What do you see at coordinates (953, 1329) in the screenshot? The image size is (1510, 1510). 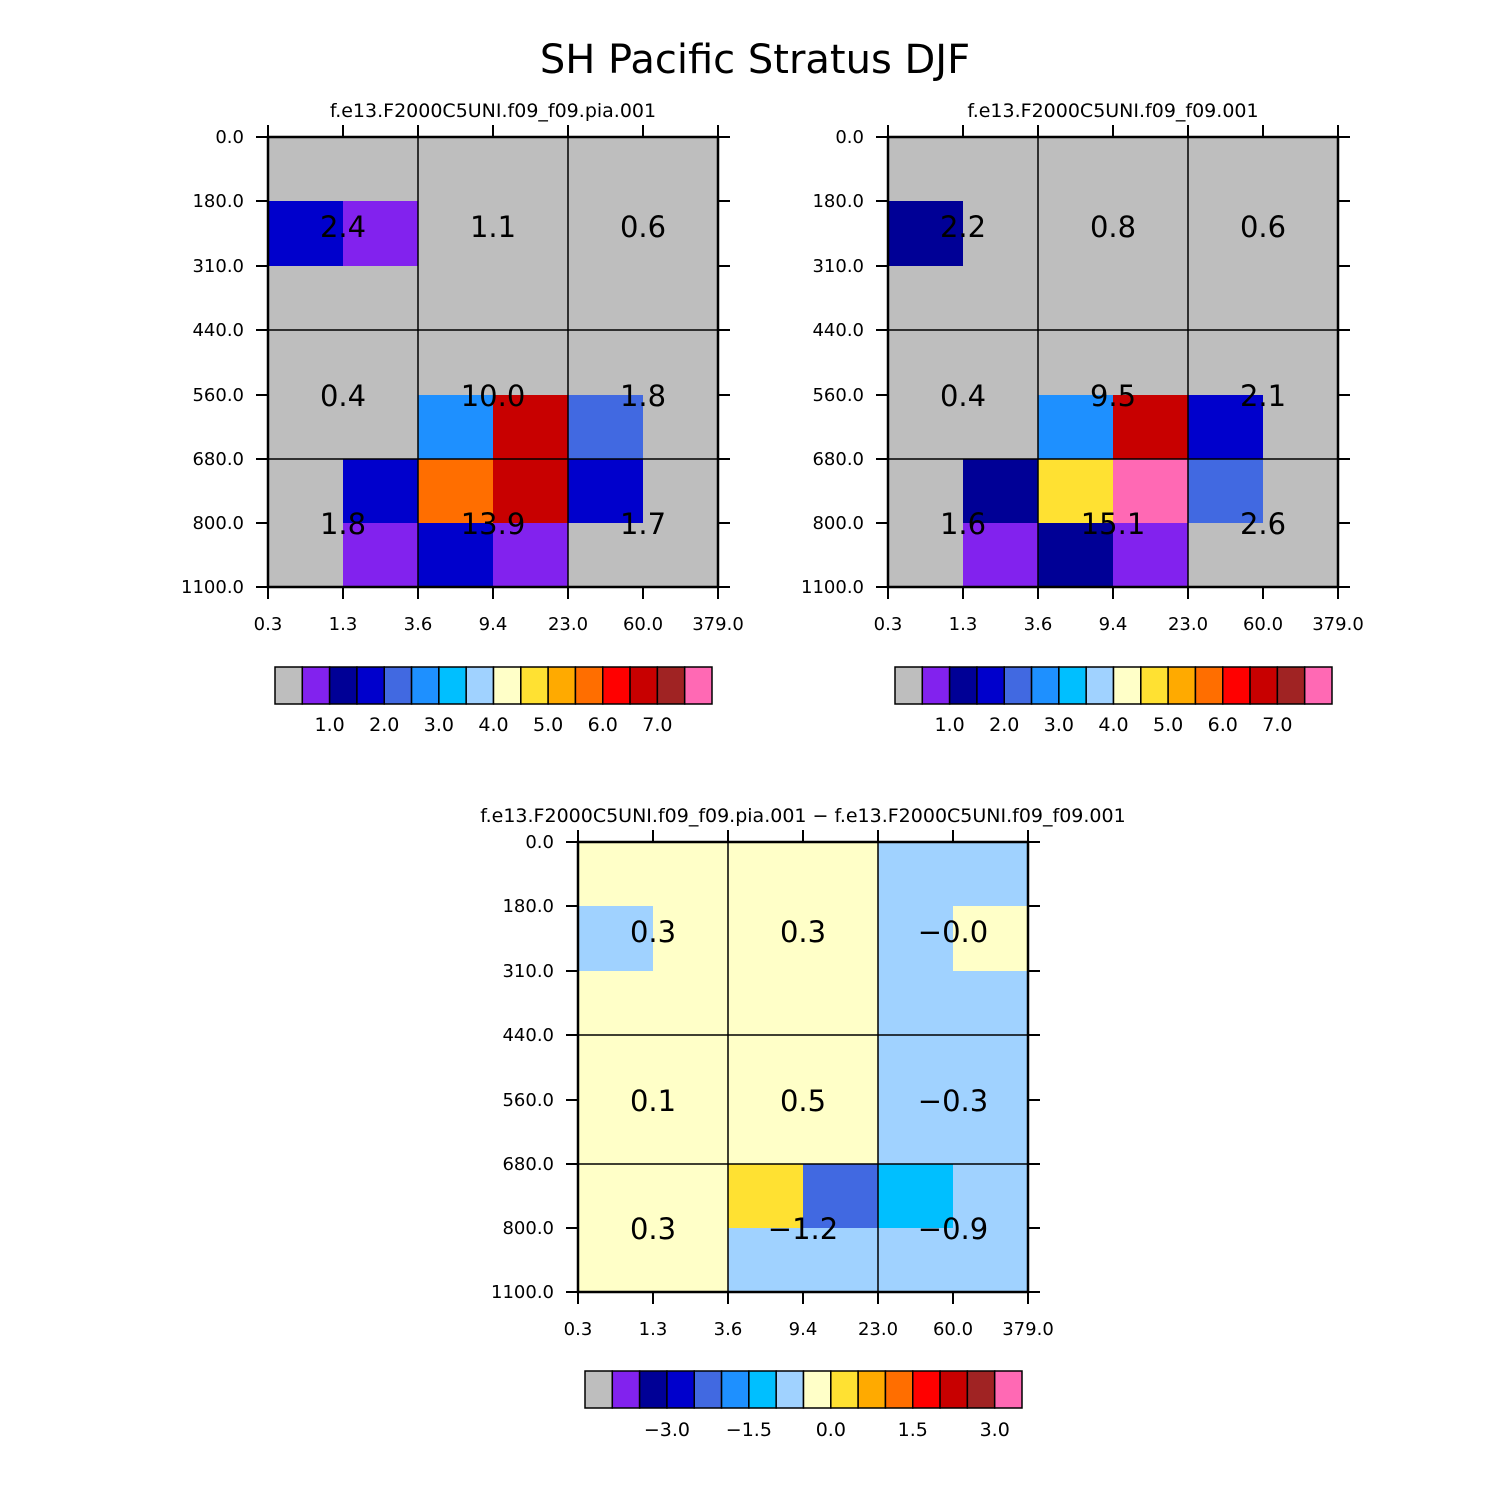 I see `x-tick-label: 60.0` at bounding box center [953, 1329].